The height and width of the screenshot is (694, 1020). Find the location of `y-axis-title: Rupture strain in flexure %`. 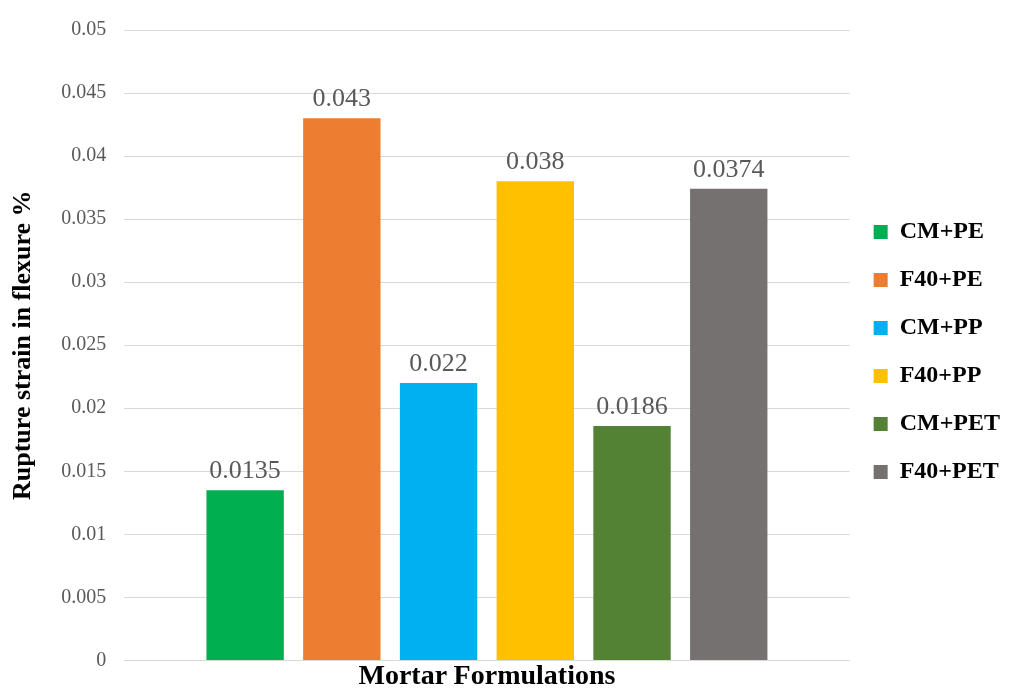

y-axis-title: Rupture strain in flexure % is located at coordinates (22, 345).